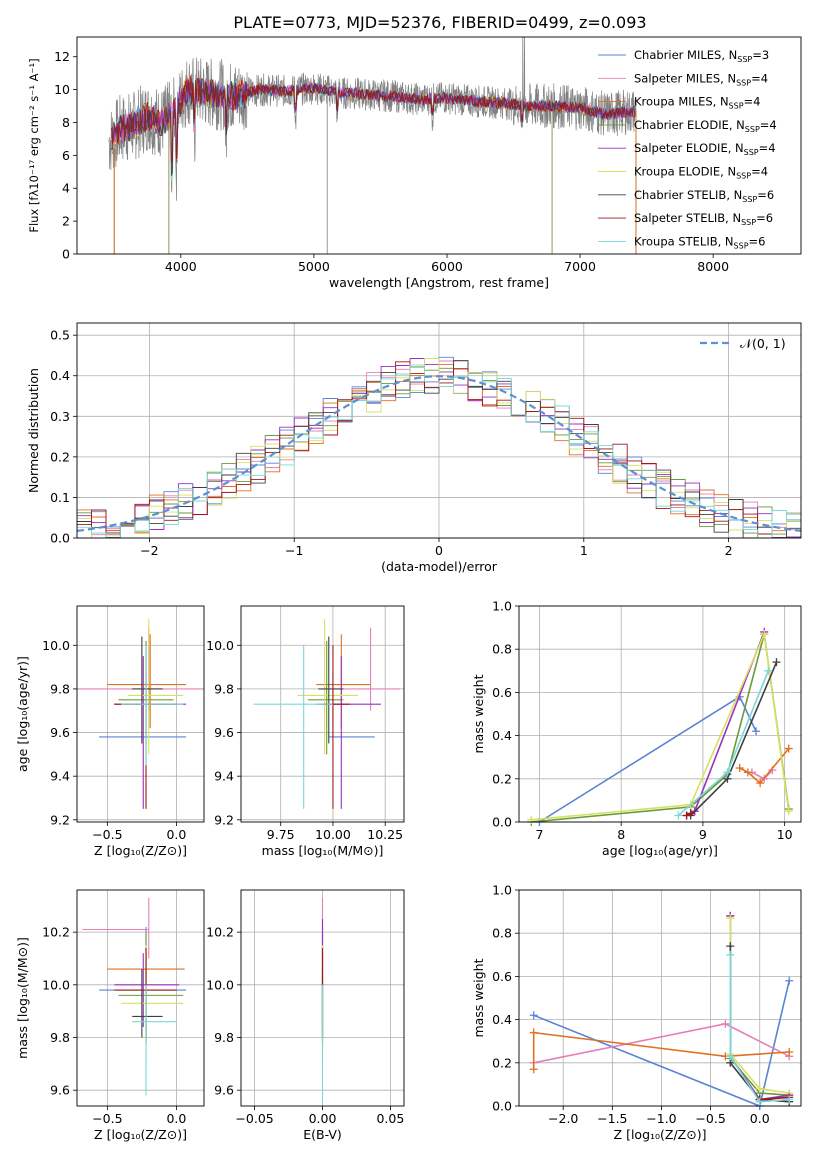  I want to click on y-tick-label: 2, so click(66, 221).